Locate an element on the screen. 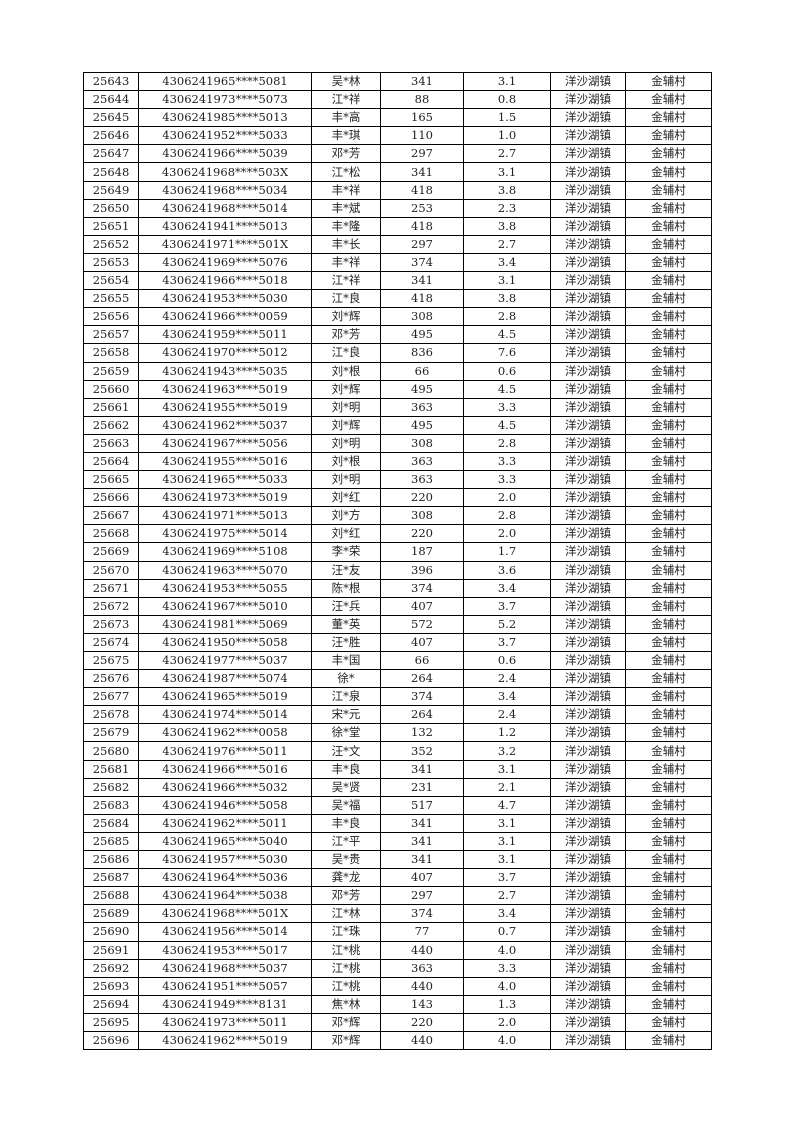 This screenshot has height=1122, width=794. name-cell: 丰*琪 is located at coordinates (346, 136).